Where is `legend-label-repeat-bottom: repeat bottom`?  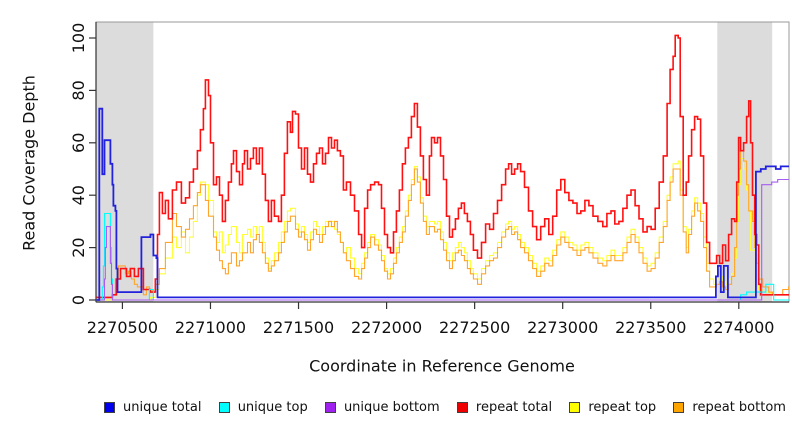
legend-label-repeat-bottom: repeat bottom is located at coordinates (739, 407).